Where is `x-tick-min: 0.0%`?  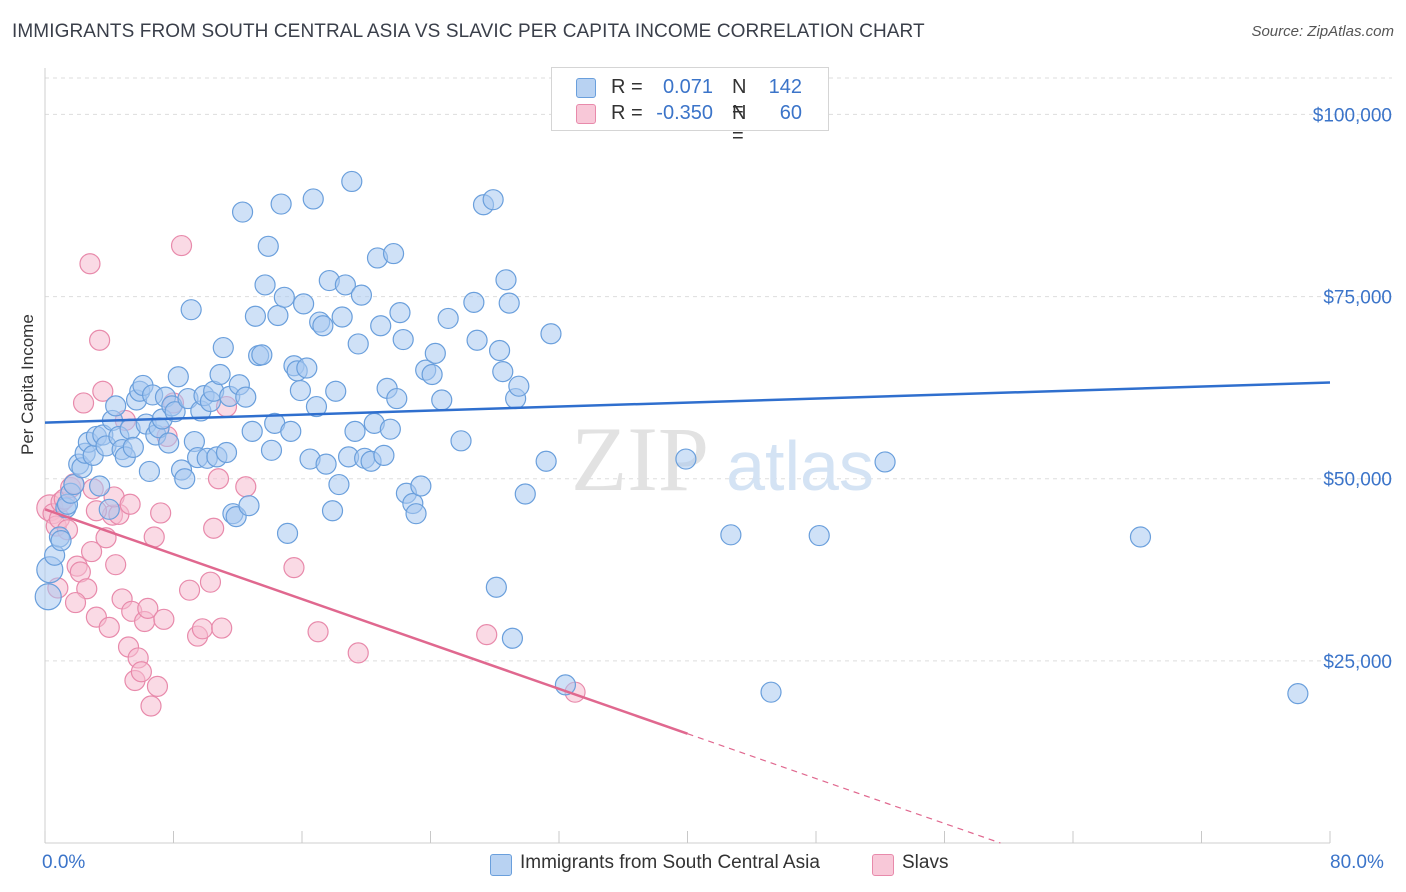 x-tick-min: 0.0% is located at coordinates (64, 862).